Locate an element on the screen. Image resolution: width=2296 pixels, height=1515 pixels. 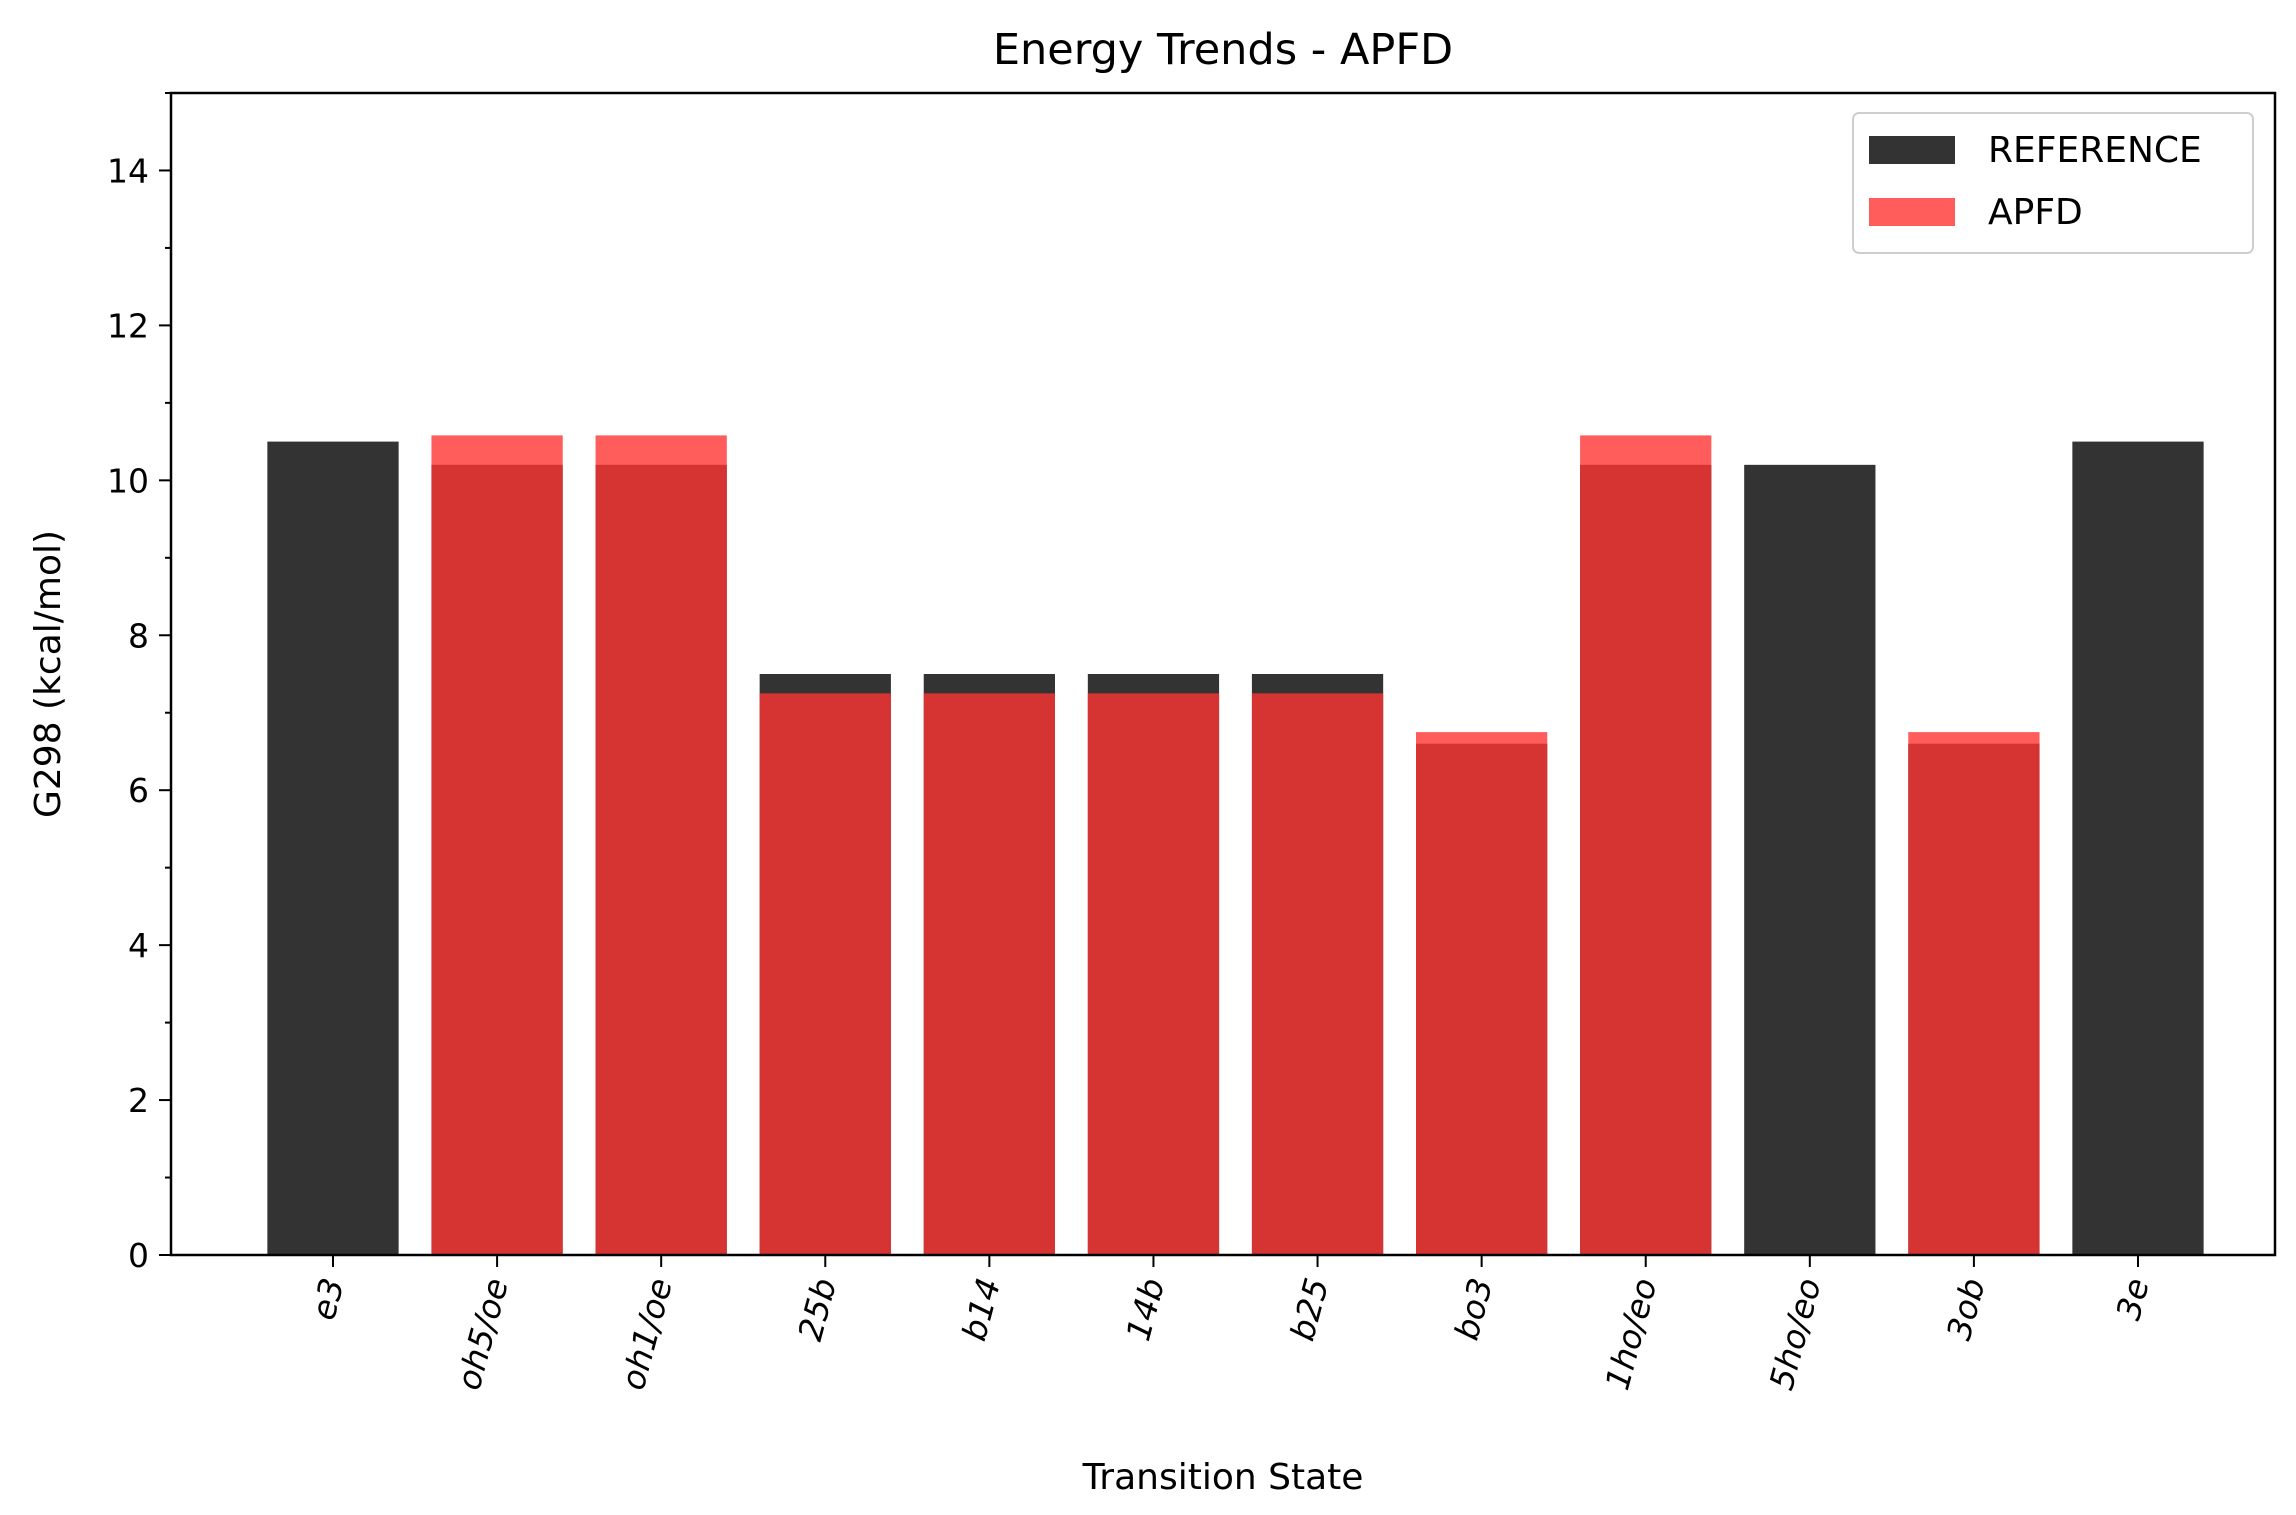
x-axis-label: Transition State is located at coordinates (1223, 1477).